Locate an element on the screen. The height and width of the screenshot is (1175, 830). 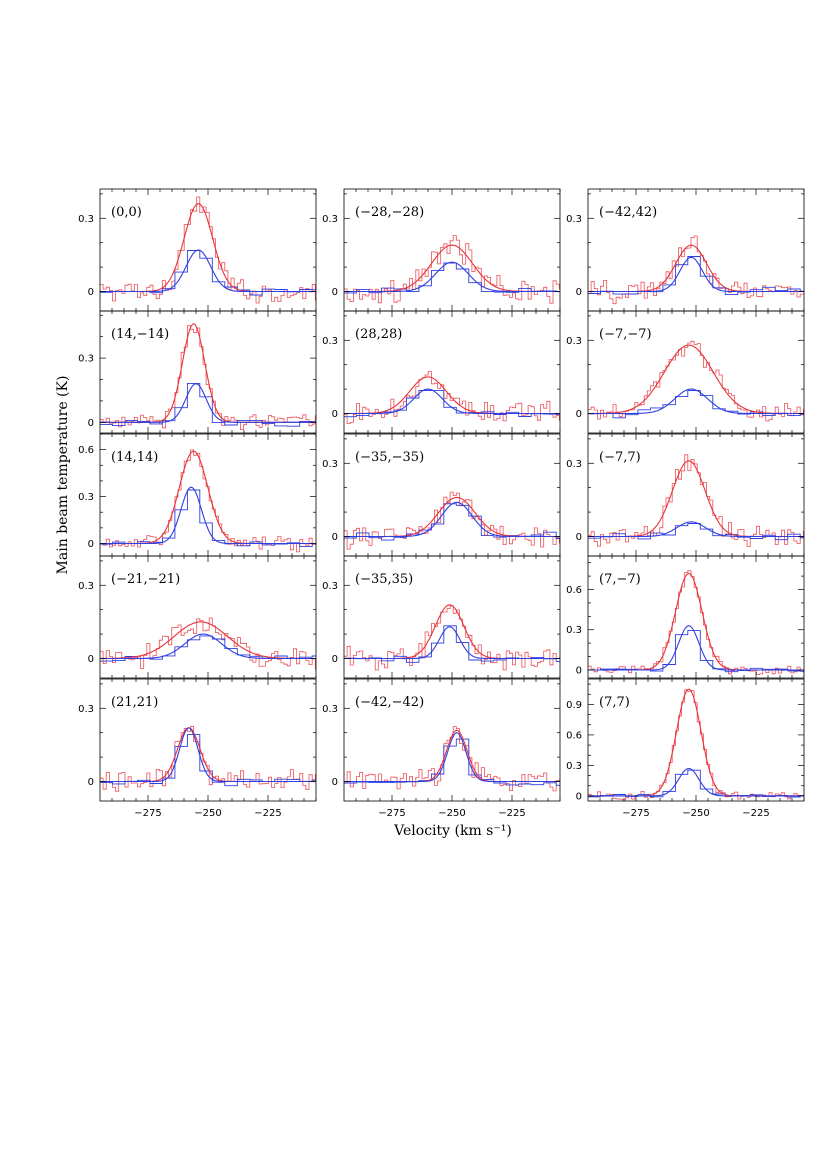
panel-1: 0 0.3 (0,0) is located at coordinates (197, 250).